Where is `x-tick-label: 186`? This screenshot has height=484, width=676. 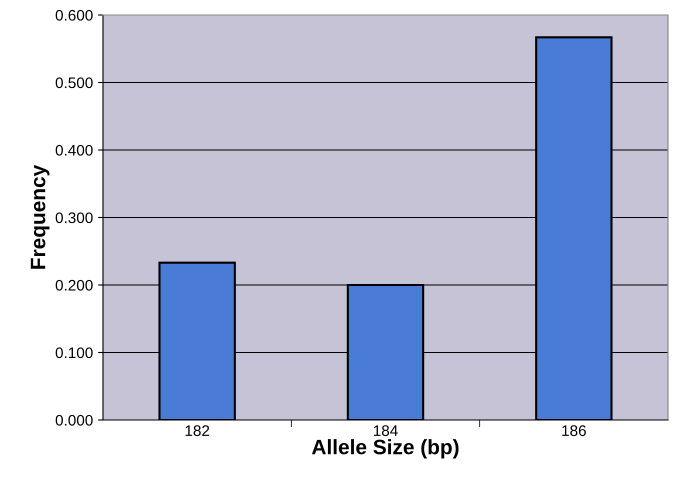
x-tick-label: 186 is located at coordinates (574, 430).